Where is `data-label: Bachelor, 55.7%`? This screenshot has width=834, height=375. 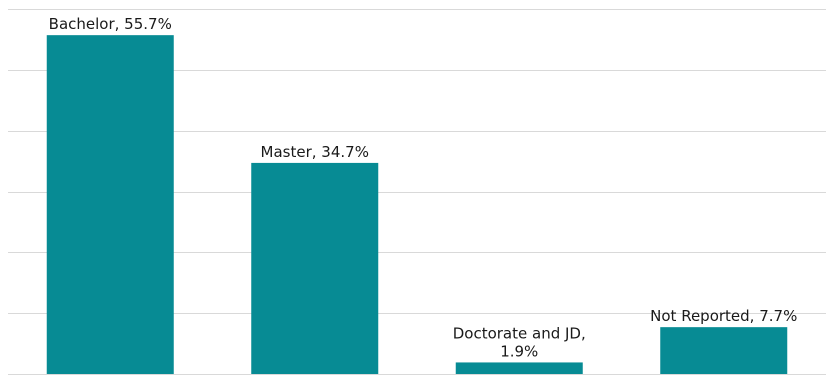 data-label: Bachelor, 55.7% is located at coordinates (110, 24).